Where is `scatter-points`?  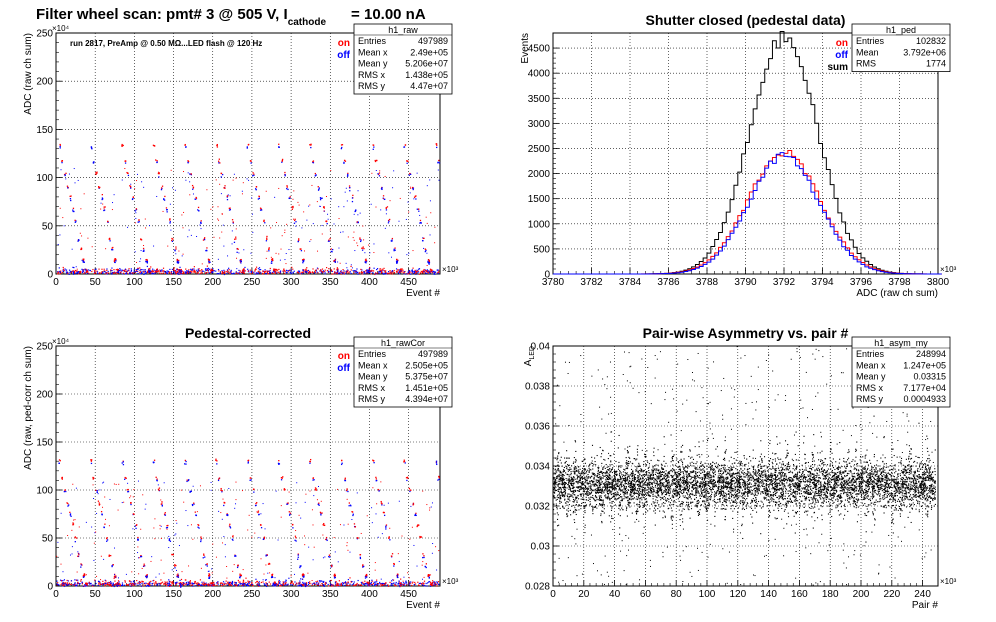 scatter-points is located at coordinates (248, 523).